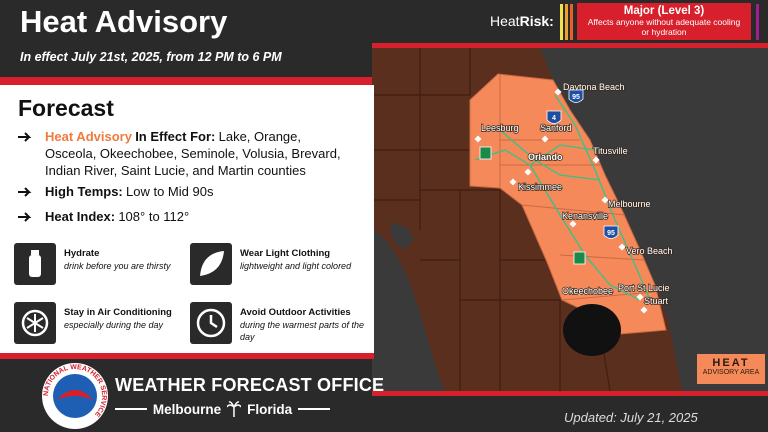  What do you see at coordinates (154, 216) in the screenshot?
I see `item-text: 108° to 112°` at bounding box center [154, 216].